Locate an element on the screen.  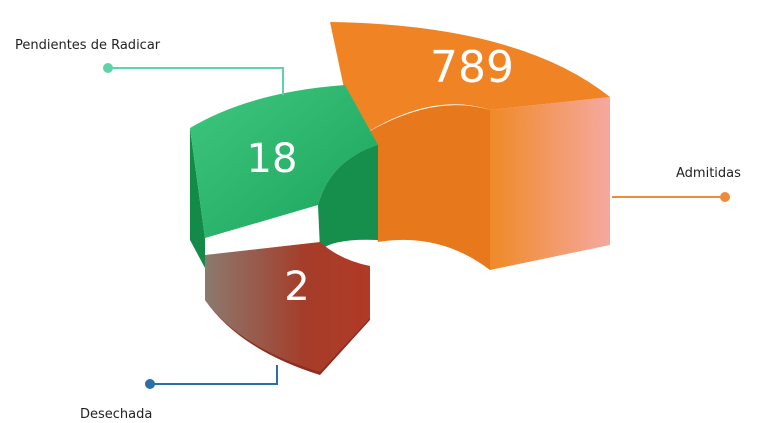
segment-label: Admitidas is located at coordinates (708, 173).